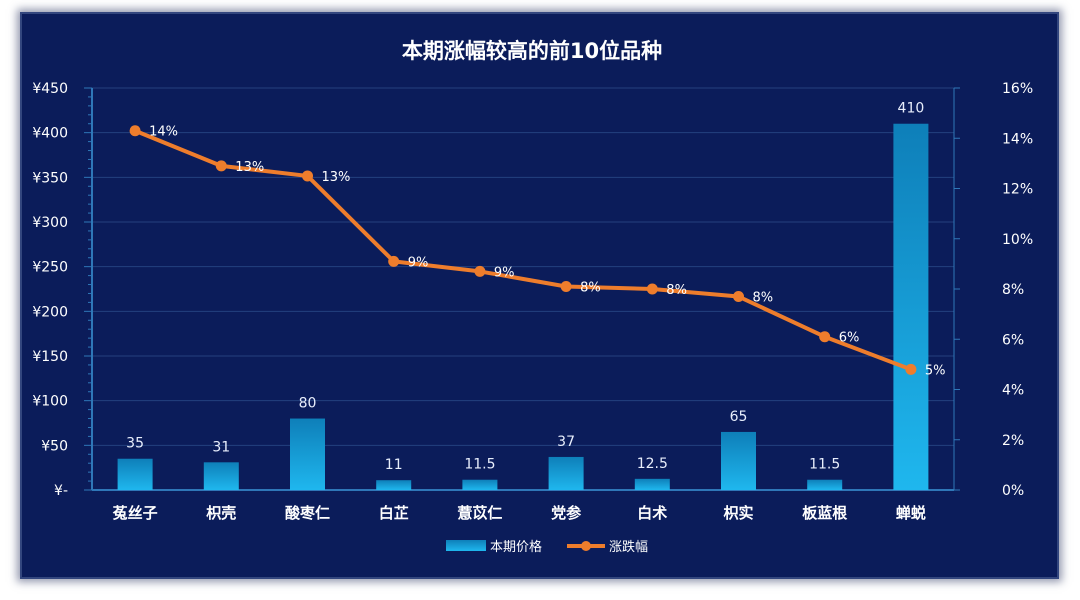 The height and width of the screenshot is (600, 1080). I want to click on y-right-tick-label: 4%, so click(1013, 391).